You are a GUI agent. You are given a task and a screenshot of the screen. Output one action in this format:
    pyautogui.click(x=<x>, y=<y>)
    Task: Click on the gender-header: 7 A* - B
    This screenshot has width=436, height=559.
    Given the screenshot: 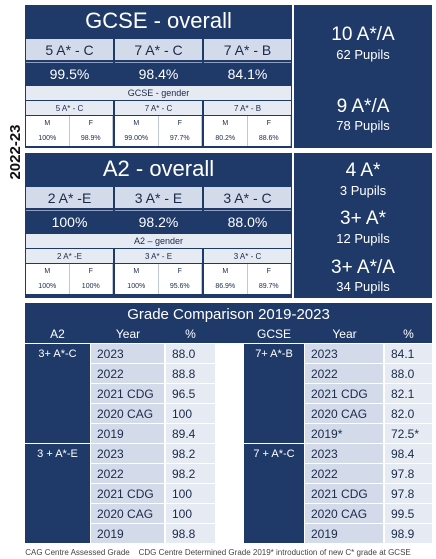 What is the action you would take?
    pyautogui.click(x=247, y=108)
    